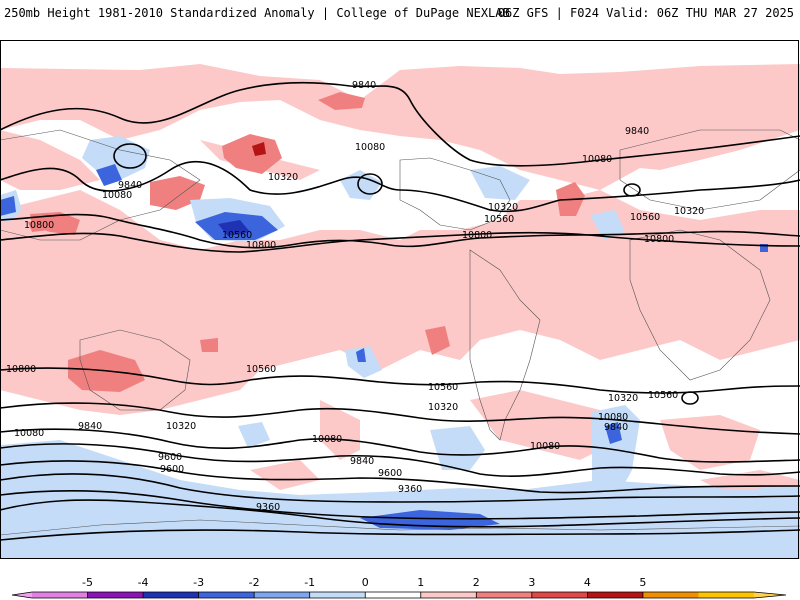 Image resolution: width=800 pixels, height=600 pixels. Describe the element at coordinates (259, 149) in the screenshot. I see `max-positive-anomaly` at that location.